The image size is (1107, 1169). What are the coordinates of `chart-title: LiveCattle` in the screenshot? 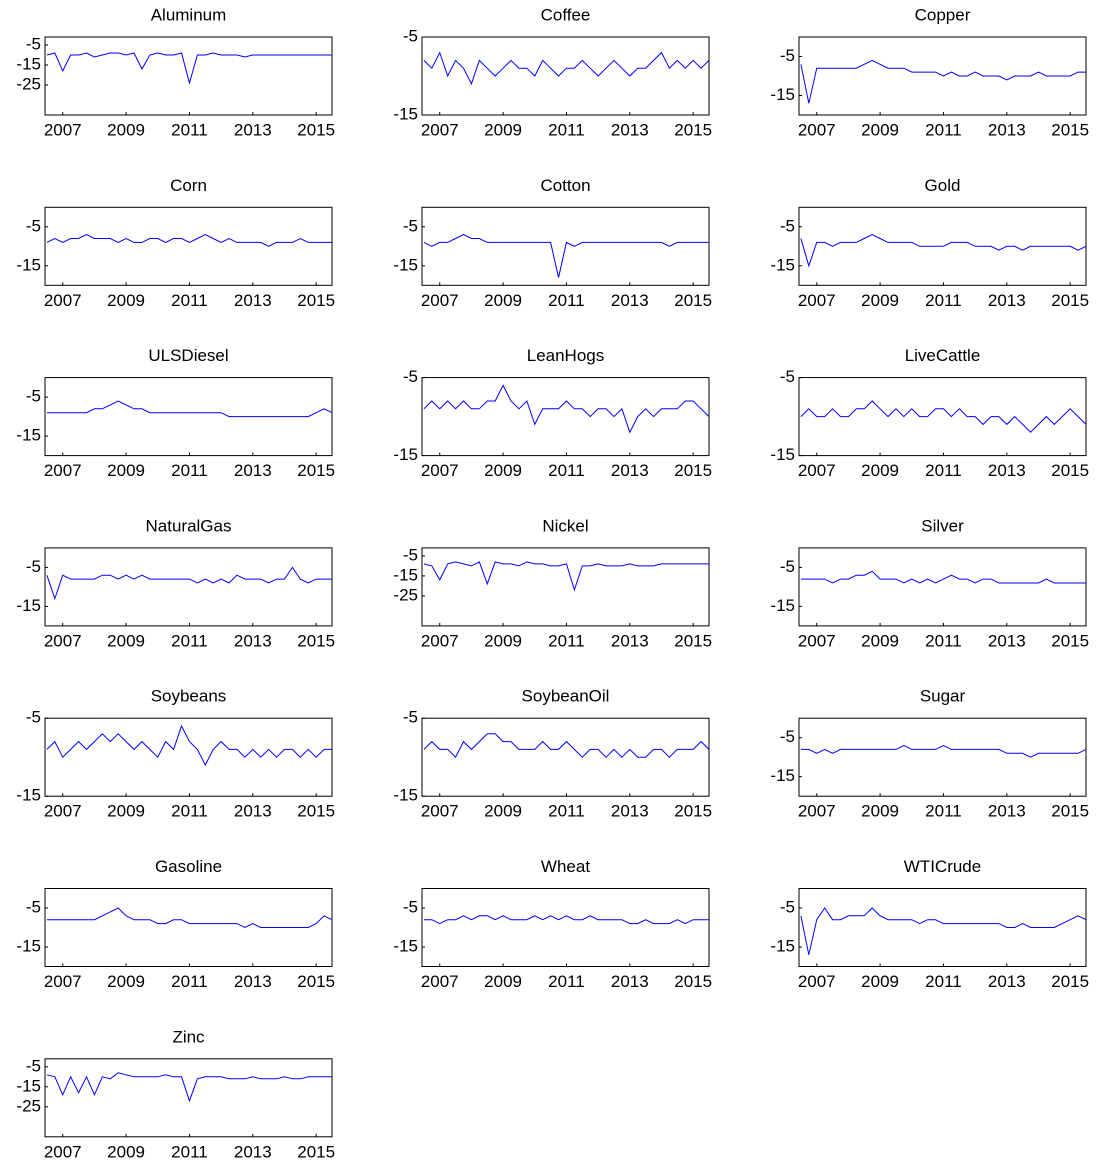 It's located at (943, 355).